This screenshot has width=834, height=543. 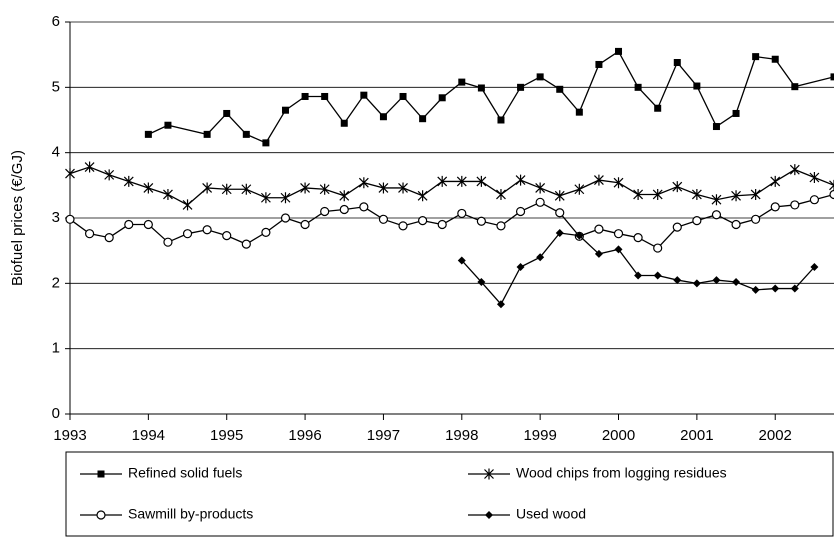 I want to click on legend-label: Refined solid fuels, so click(x=185, y=473).